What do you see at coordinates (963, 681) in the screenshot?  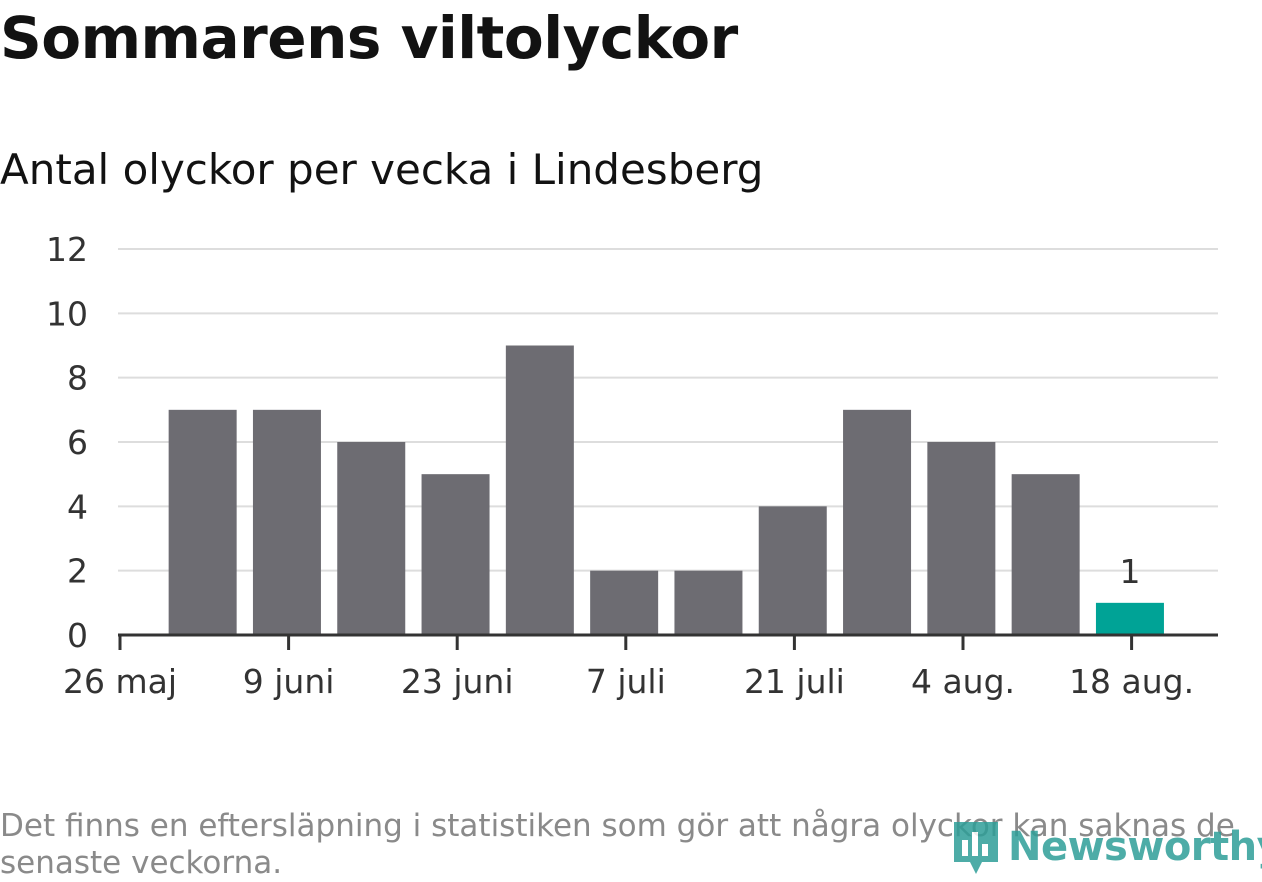 I see `x-tick-label: 4 aug.` at bounding box center [963, 681].